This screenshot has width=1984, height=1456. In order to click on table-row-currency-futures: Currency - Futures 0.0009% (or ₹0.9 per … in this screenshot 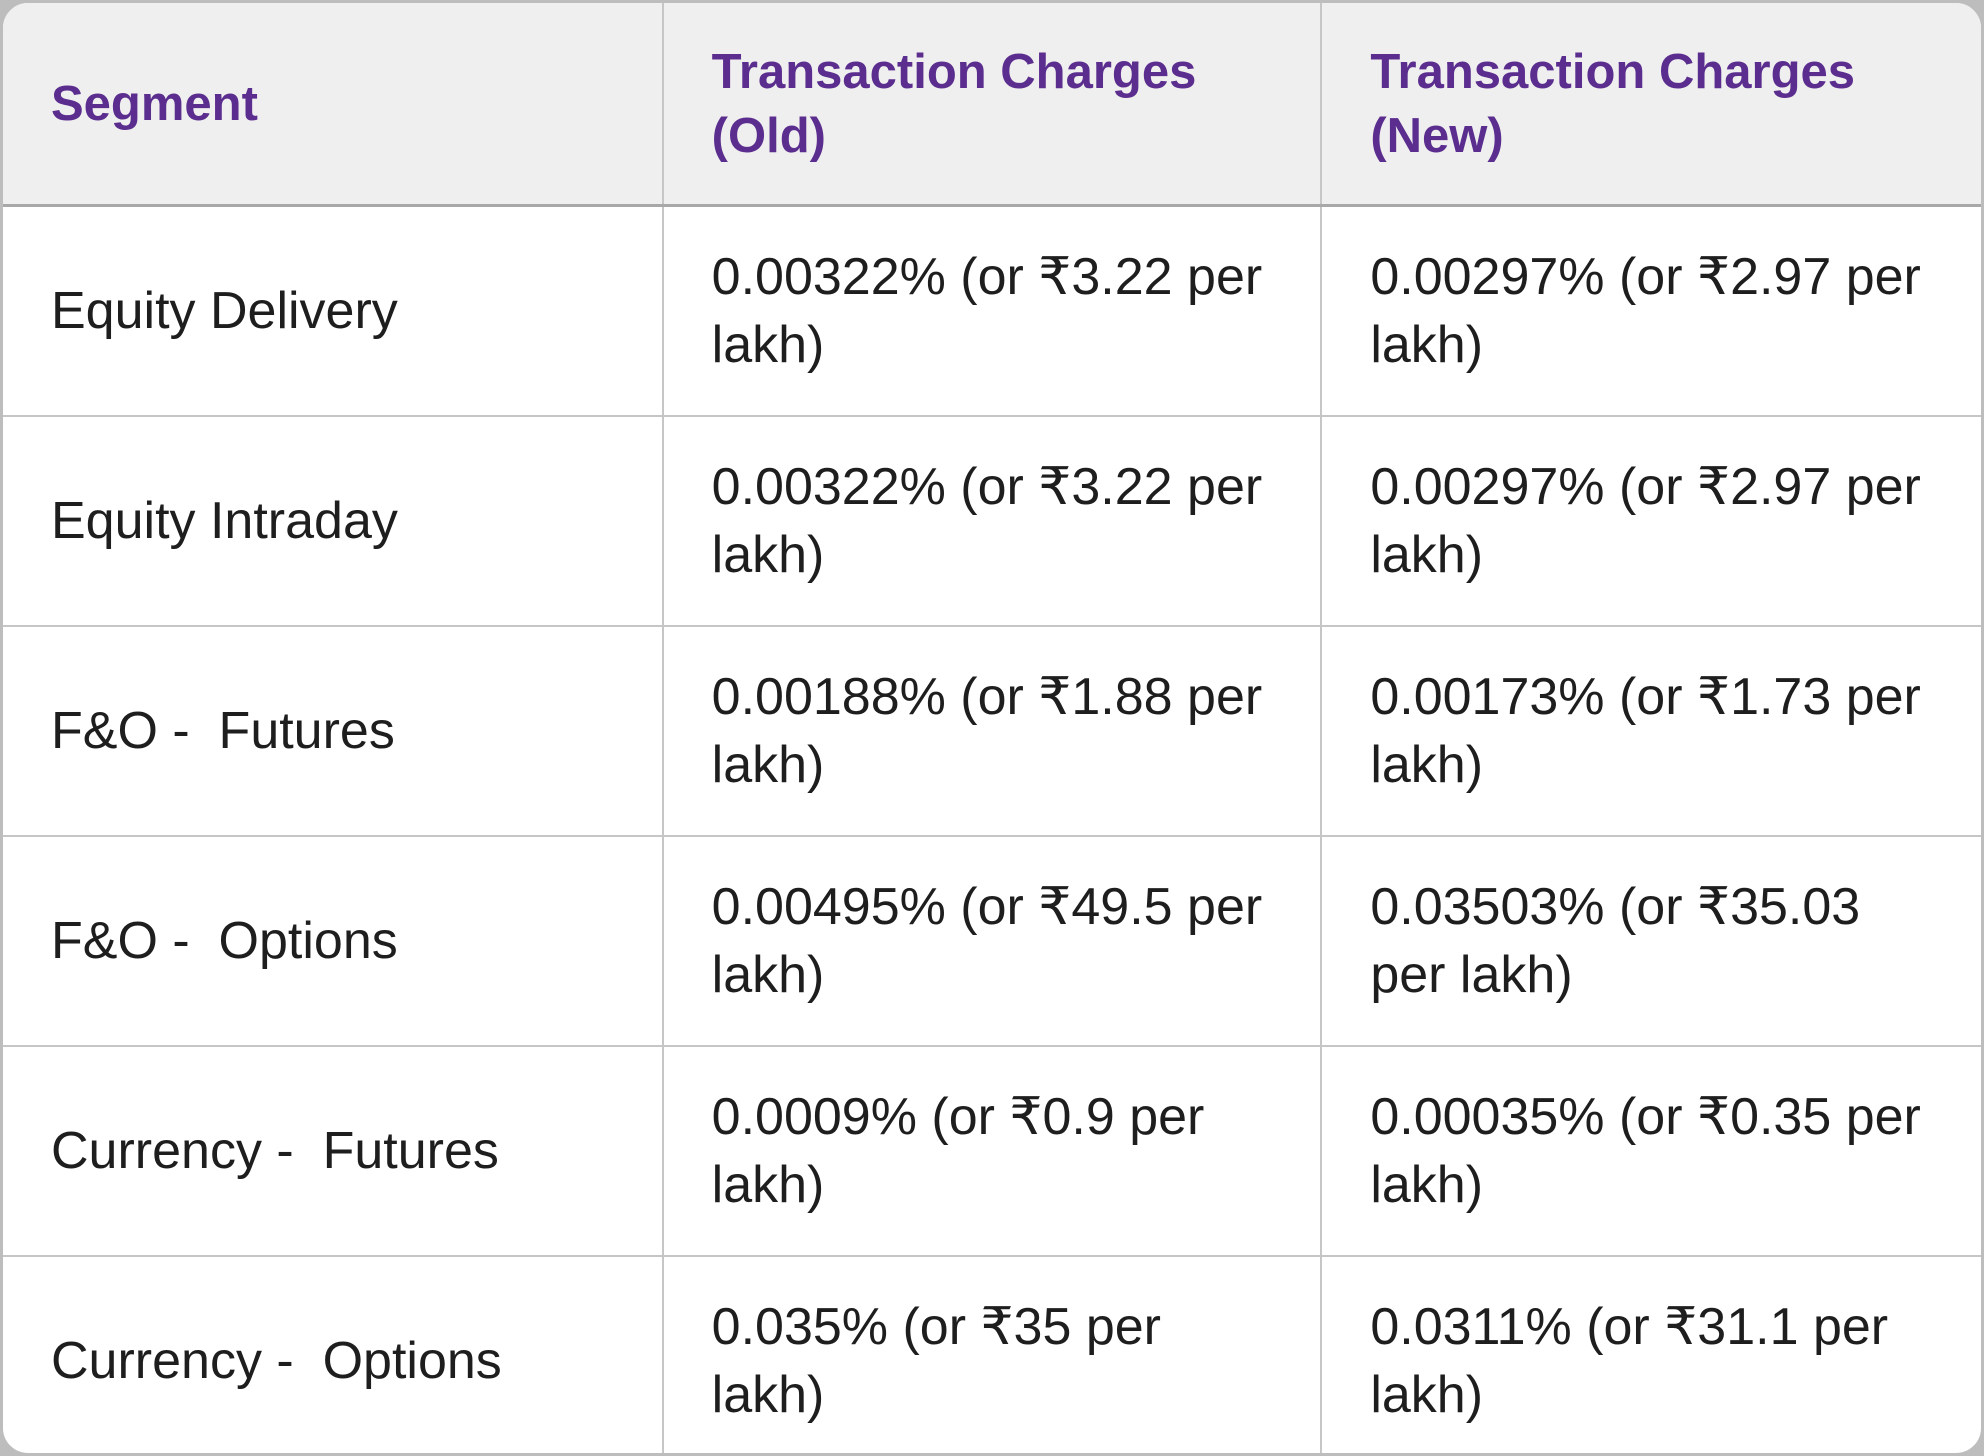, I will do `click(992, 1150)`.